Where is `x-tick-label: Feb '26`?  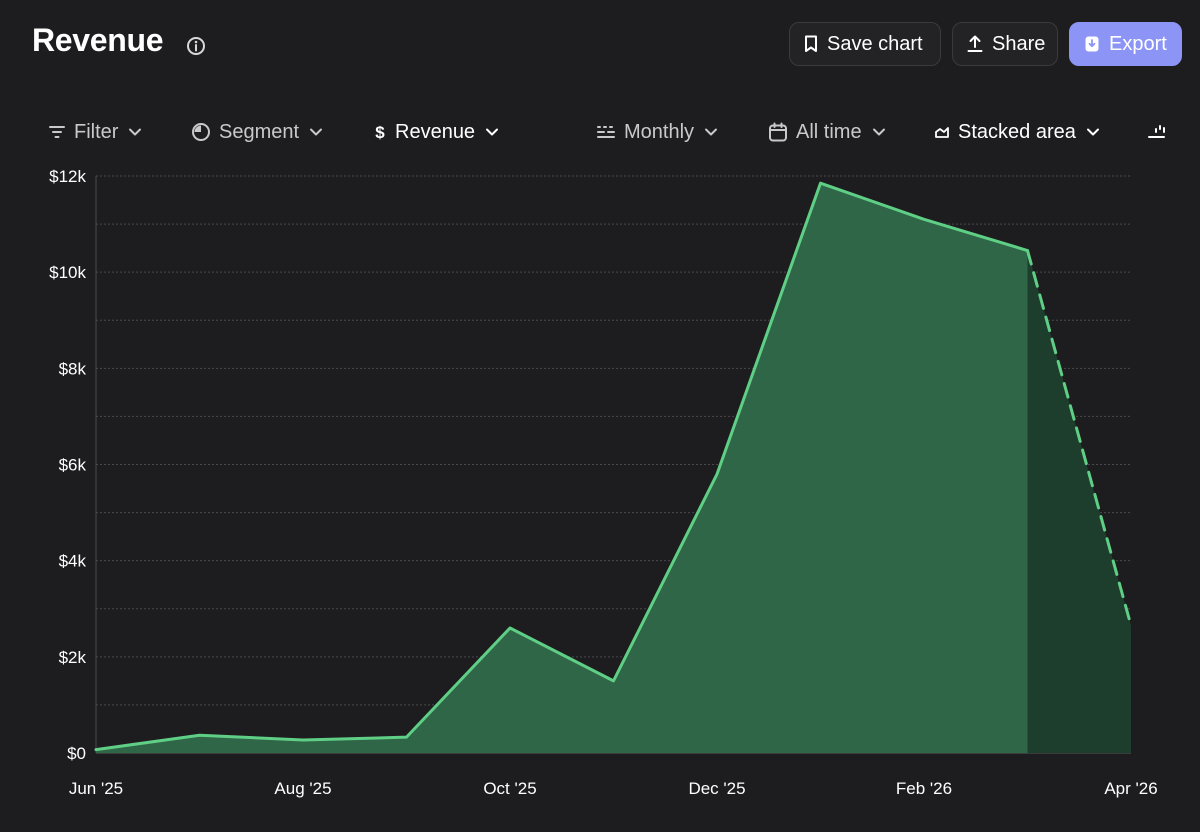 x-tick-label: Feb '26 is located at coordinates (924, 788).